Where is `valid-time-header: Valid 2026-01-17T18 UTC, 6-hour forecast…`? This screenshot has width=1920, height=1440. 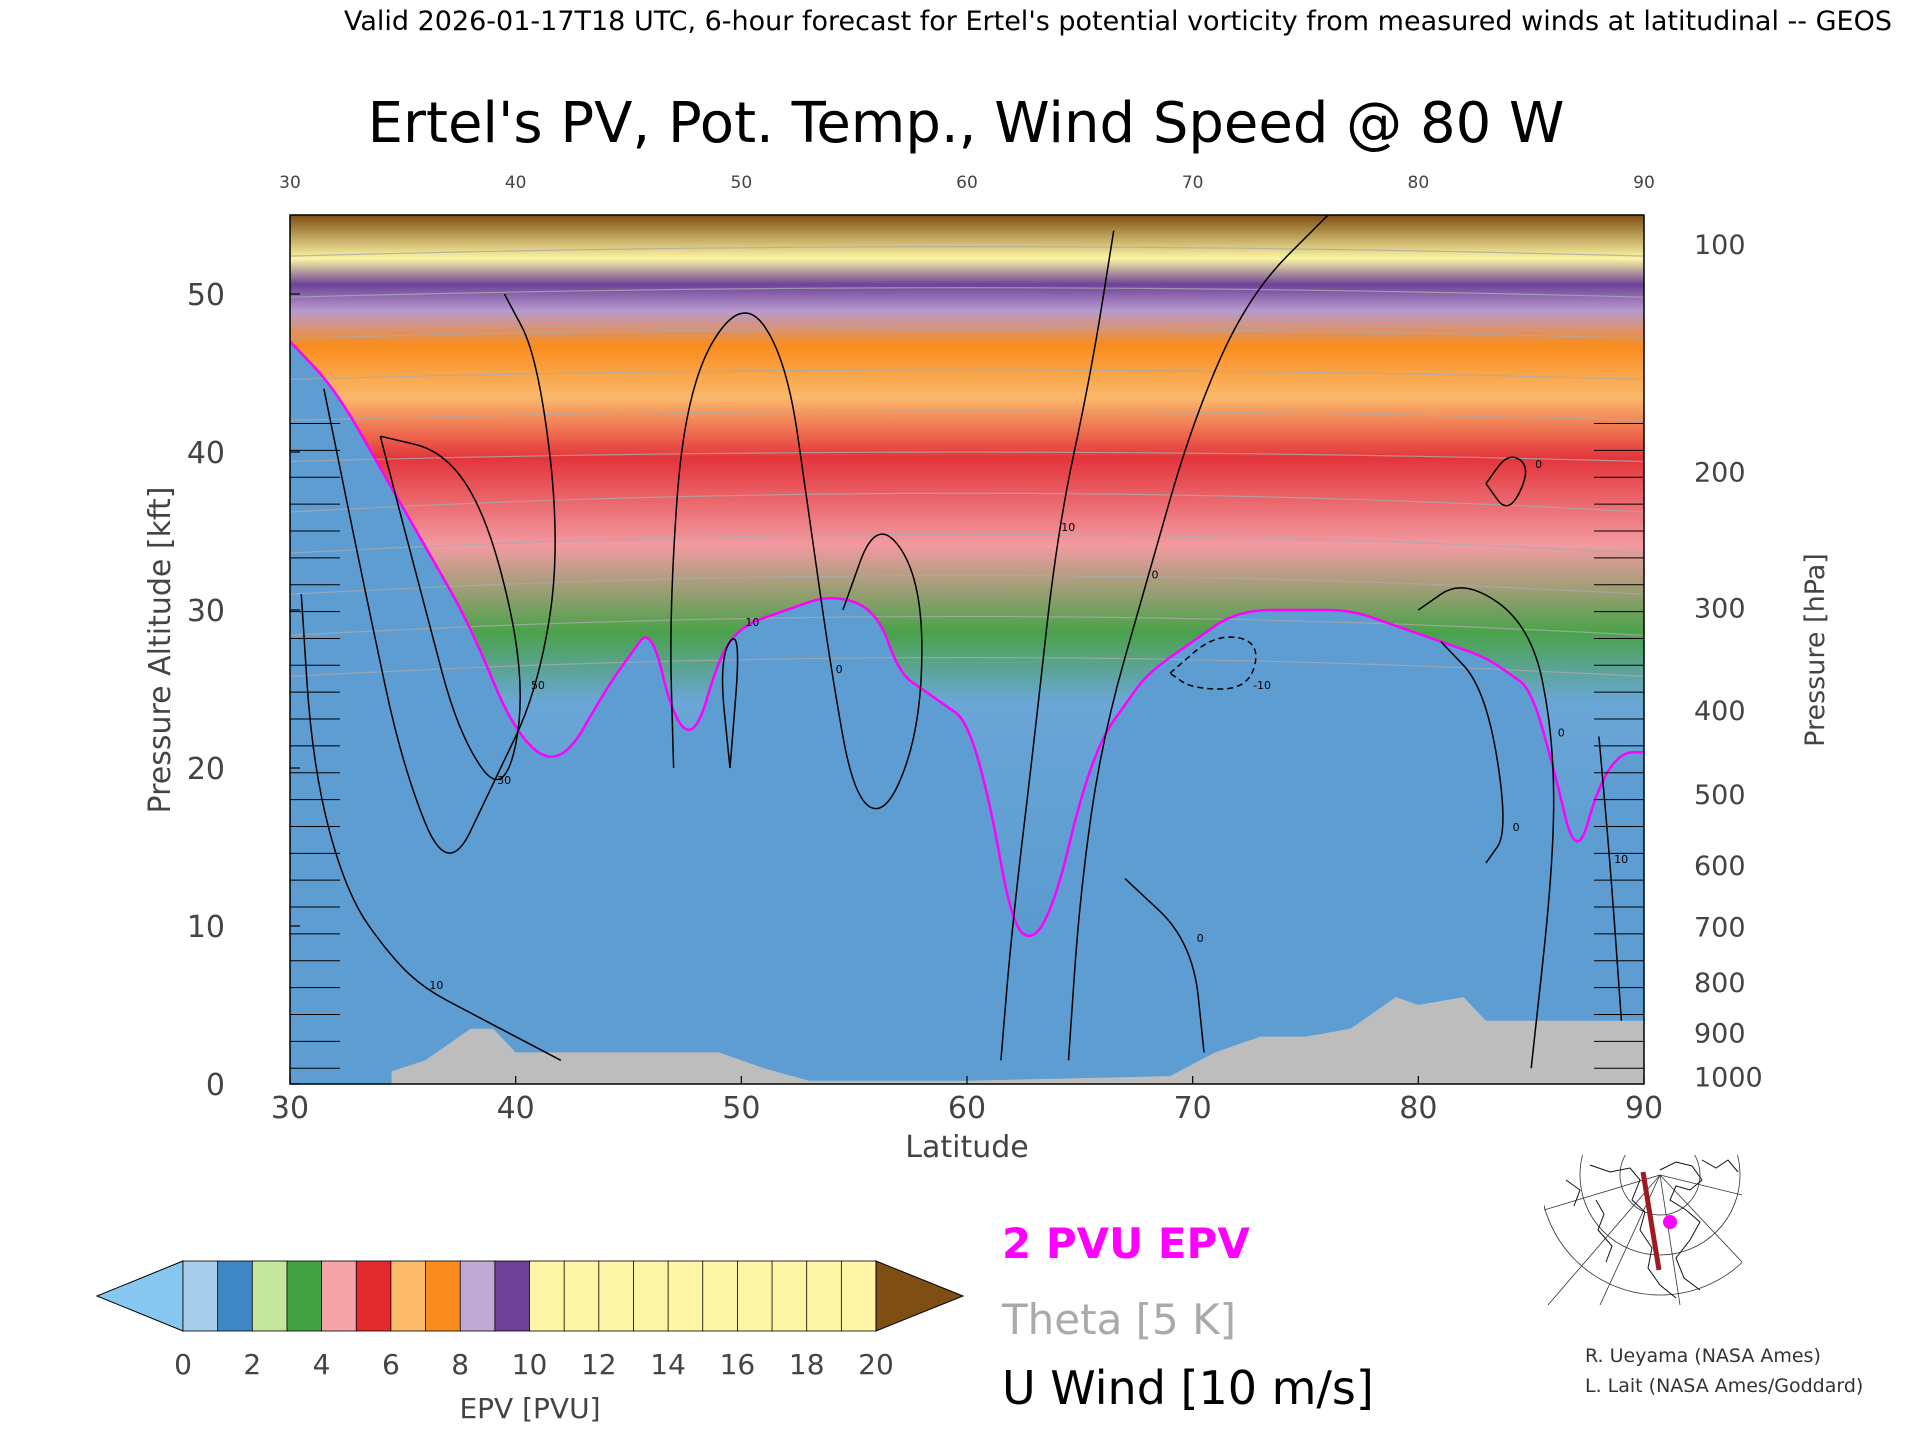 valid-time-header: Valid 2026-01-17T18 UTC, 6-hour forecast… is located at coordinates (1118, 21).